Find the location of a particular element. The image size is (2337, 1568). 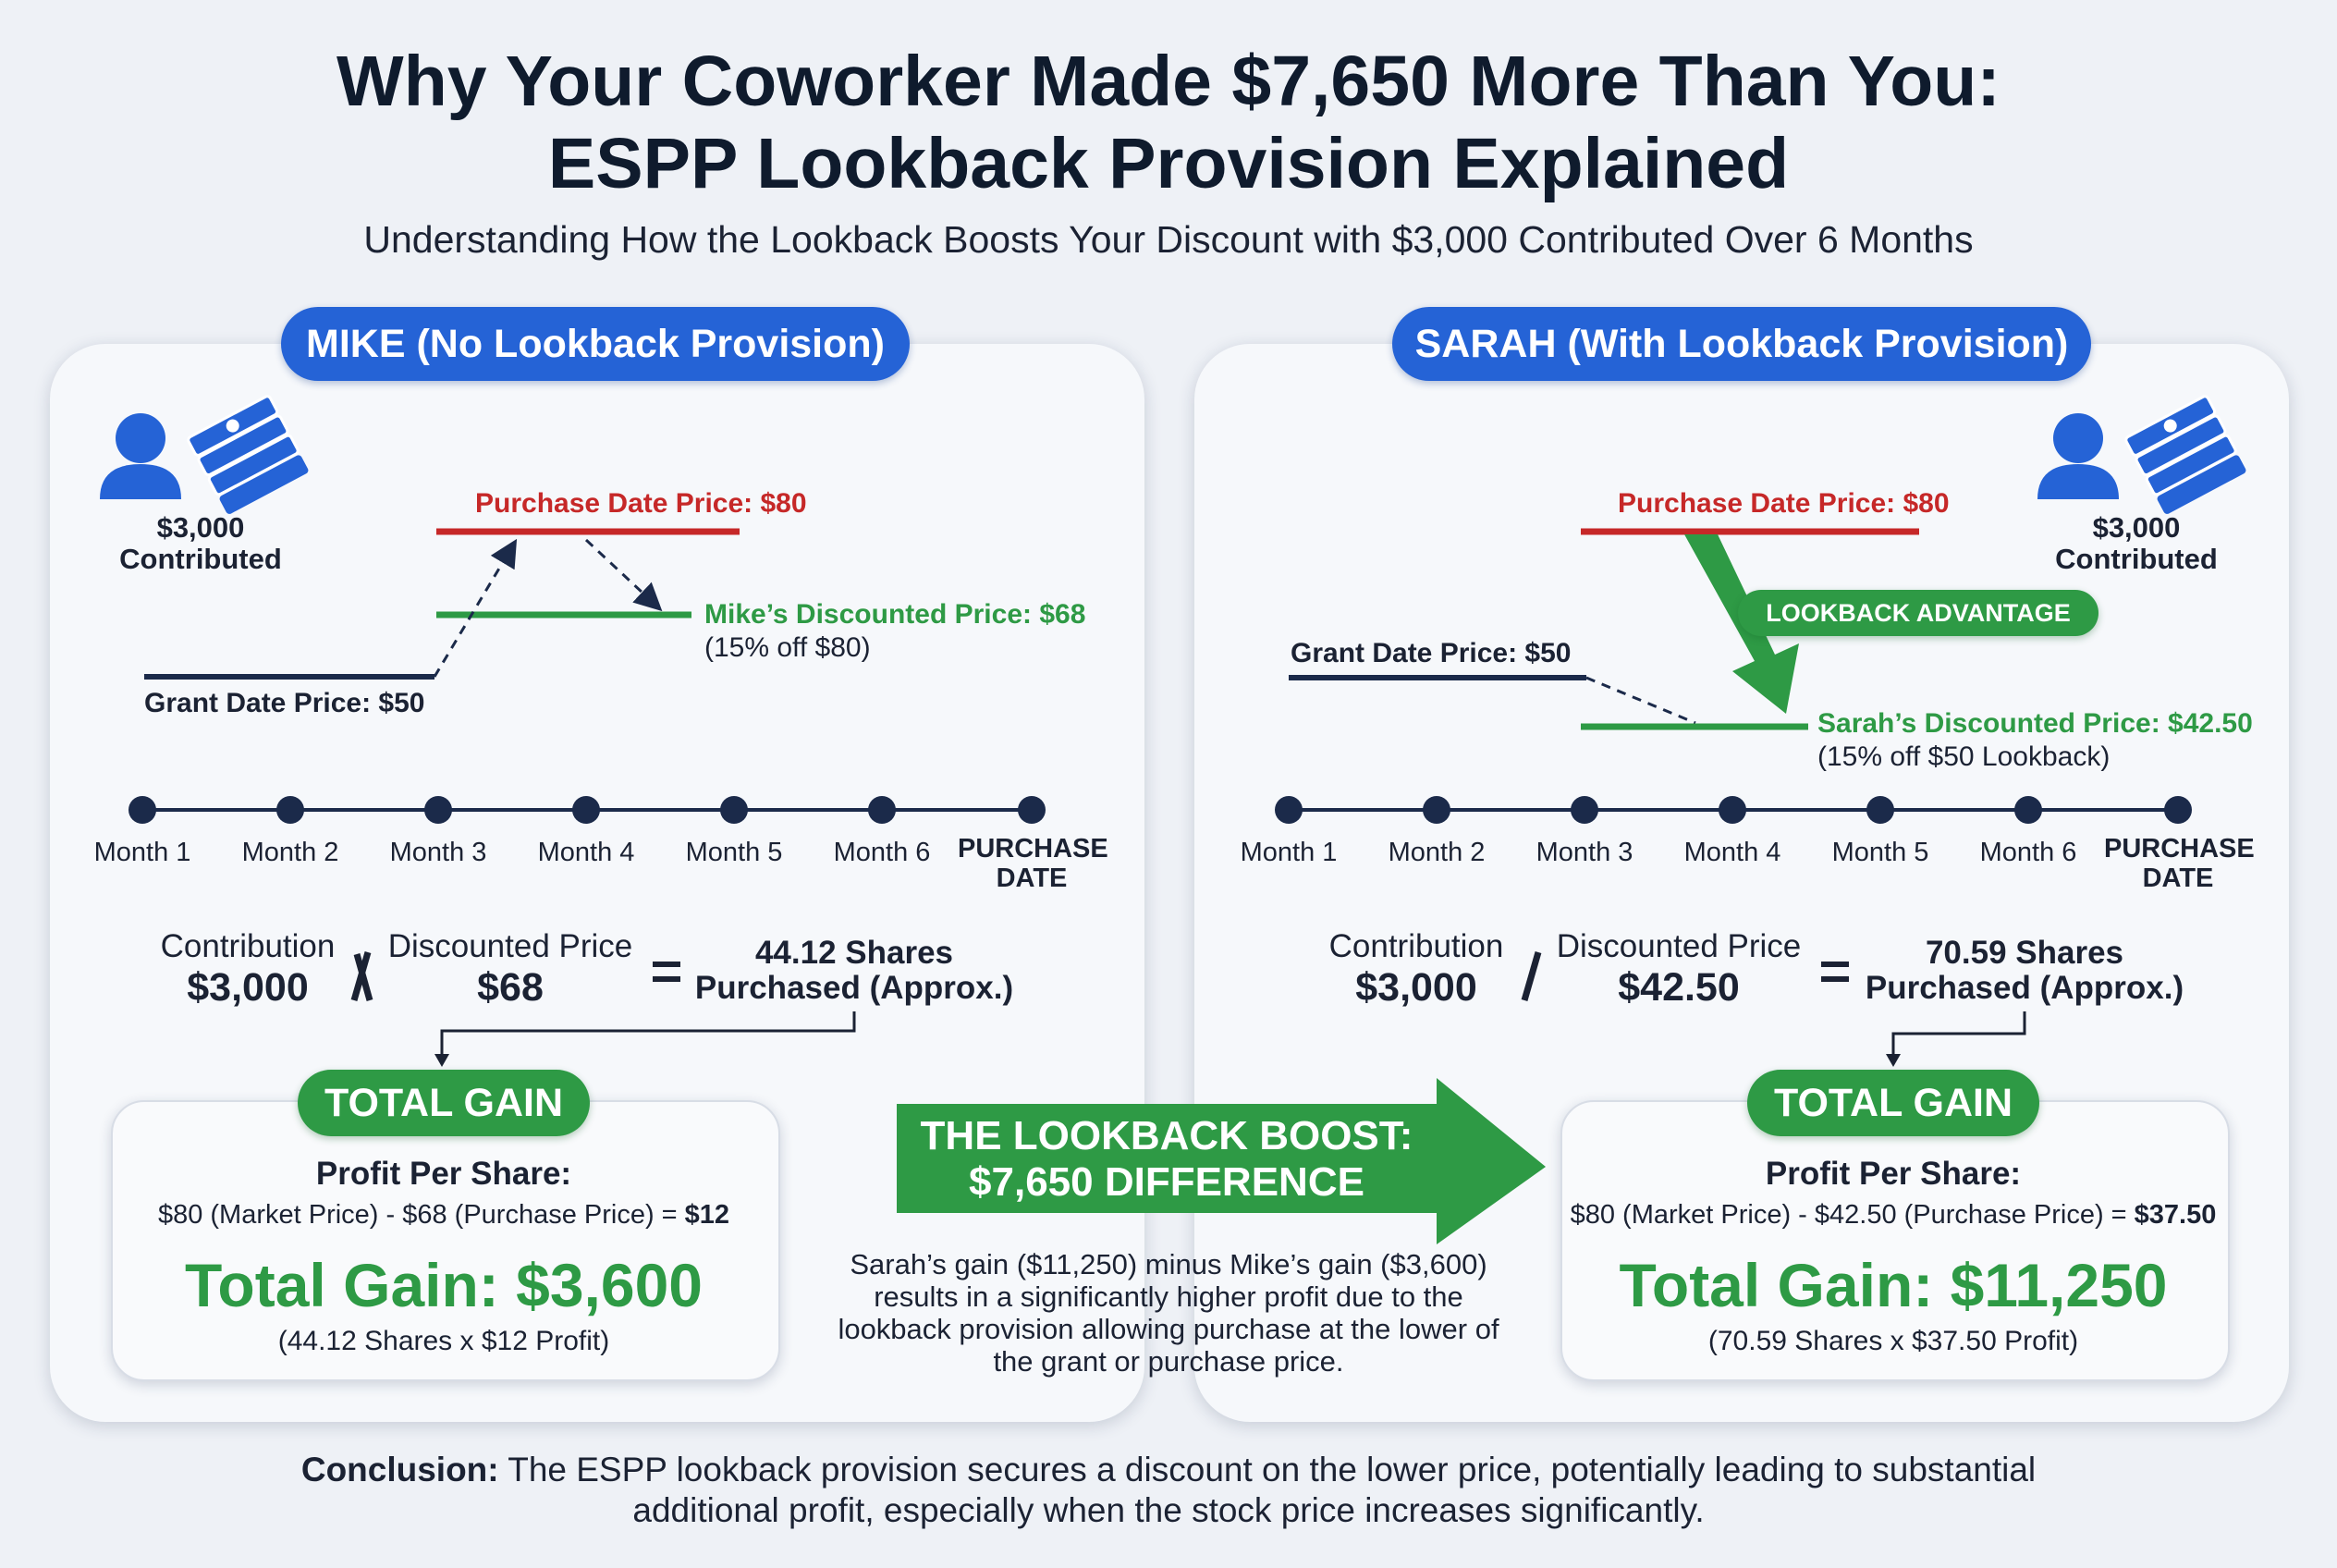

mike-total-gain: Total Gain: $3,600 is located at coordinates (444, 1285).